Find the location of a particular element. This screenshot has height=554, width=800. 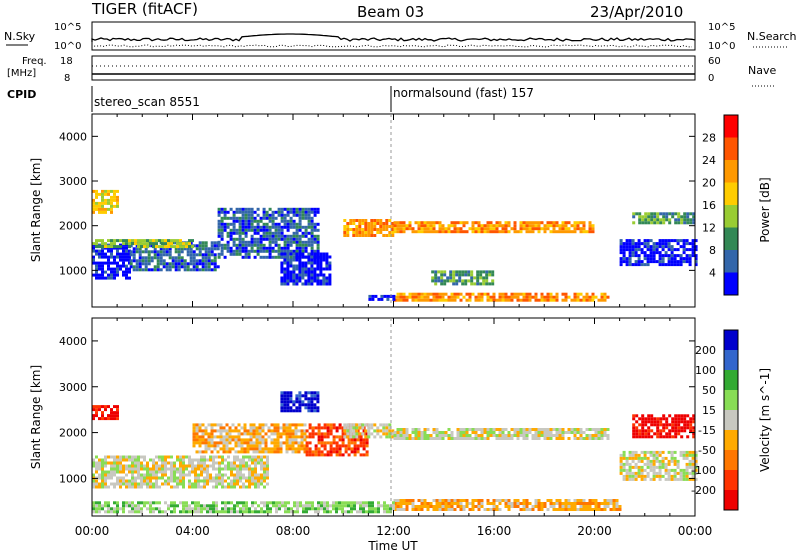

nsearch-tick-top: 10^5 is located at coordinates (721, 27).